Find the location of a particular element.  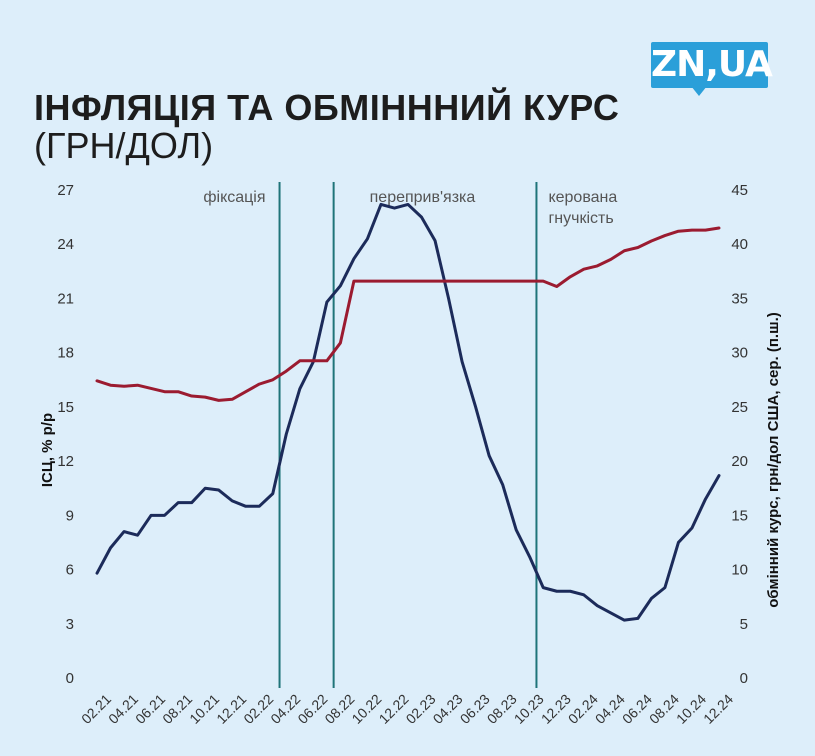

left-tick-label: 0 is located at coordinates (70, 678).